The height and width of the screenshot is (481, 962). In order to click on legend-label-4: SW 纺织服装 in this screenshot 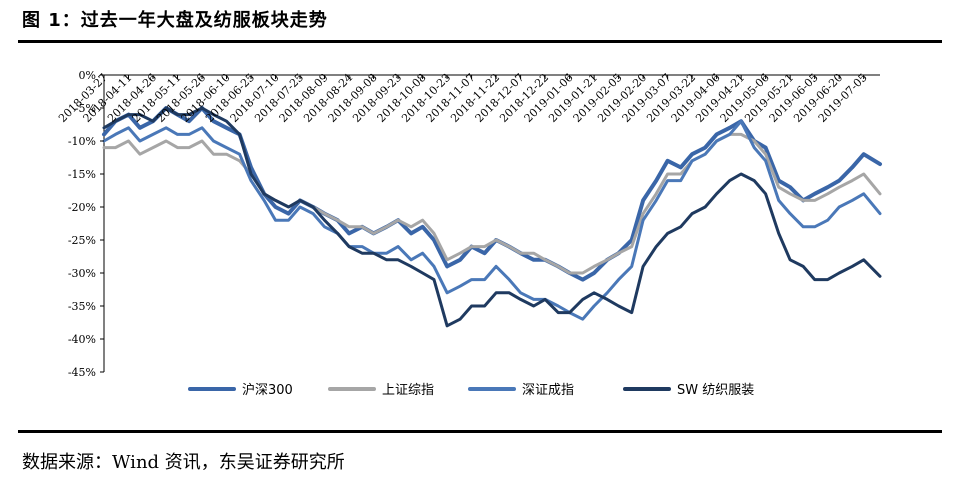, I will do `click(715, 390)`.